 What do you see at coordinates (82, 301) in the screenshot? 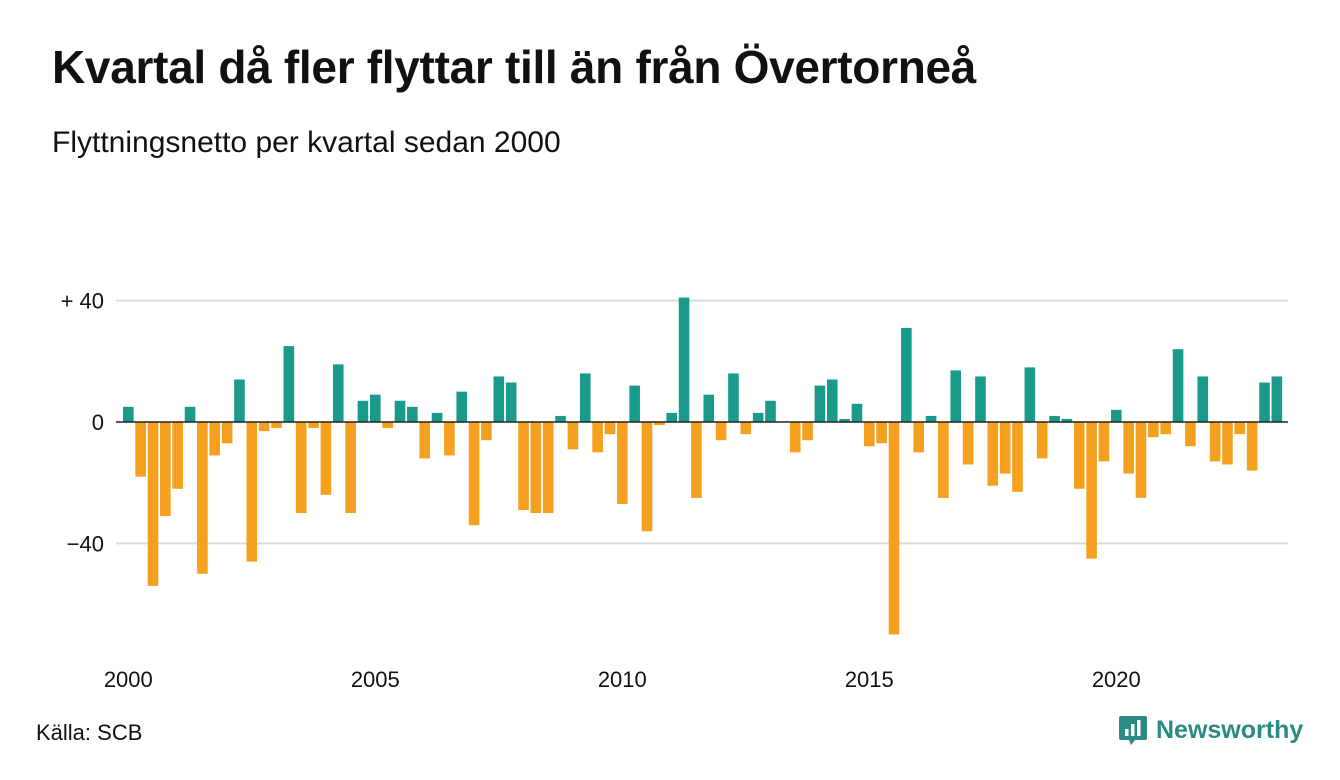
I see `y-tick-label: + 40` at bounding box center [82, 301].